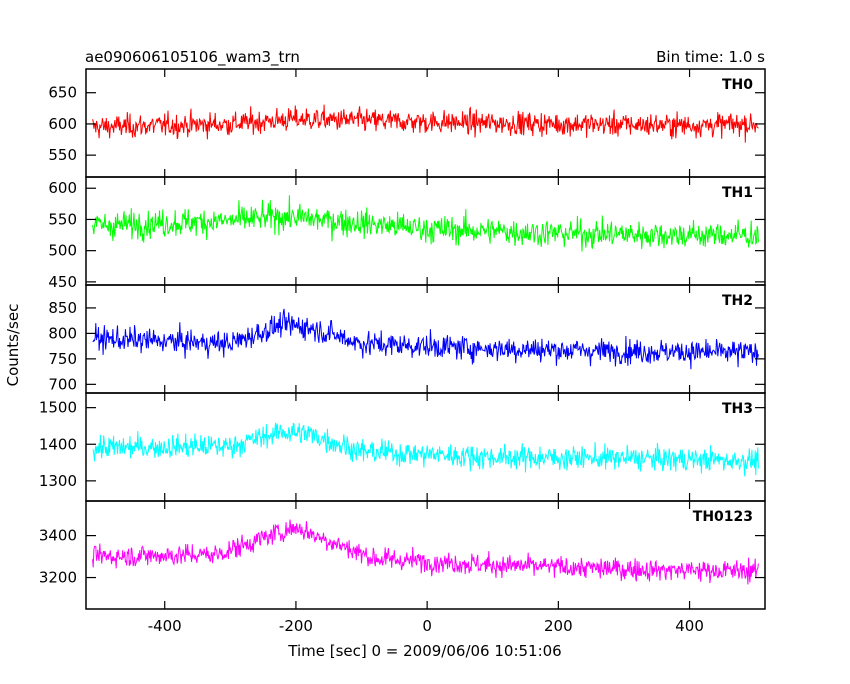  Describe the element at coordinates (296, 626) in the screenshot. I see `x-tick-label: -200` at that location.